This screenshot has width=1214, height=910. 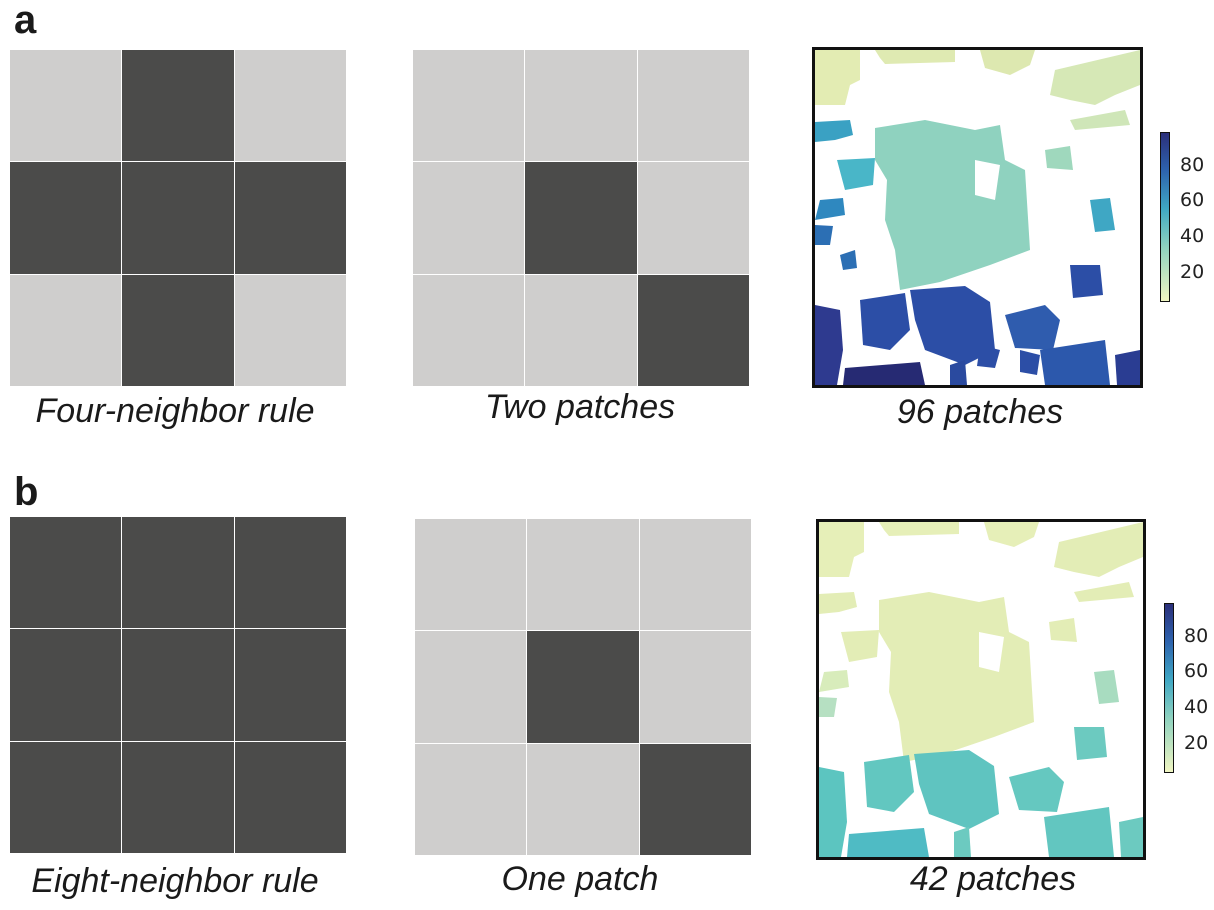 What do you see at coordinates (580, 407) in the screenshot?
I see `two-patches-caption: Two patches` at bounding box center [580, 407].